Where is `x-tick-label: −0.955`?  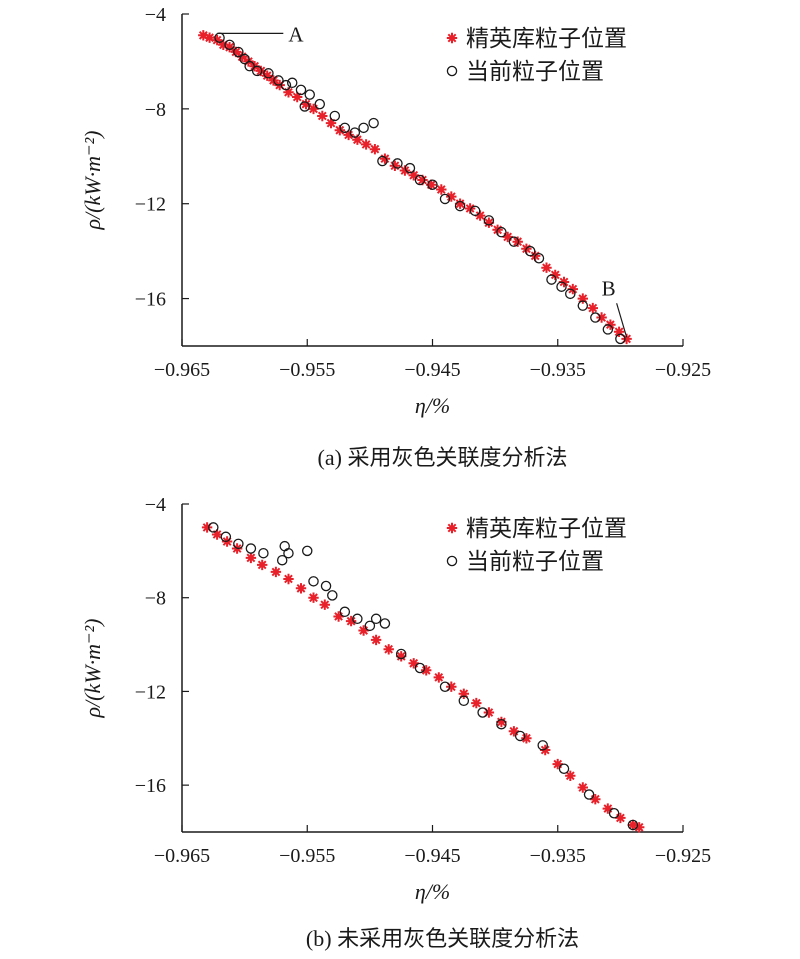 x-tick-label: −0.955 is located at coordinates (307, 856).